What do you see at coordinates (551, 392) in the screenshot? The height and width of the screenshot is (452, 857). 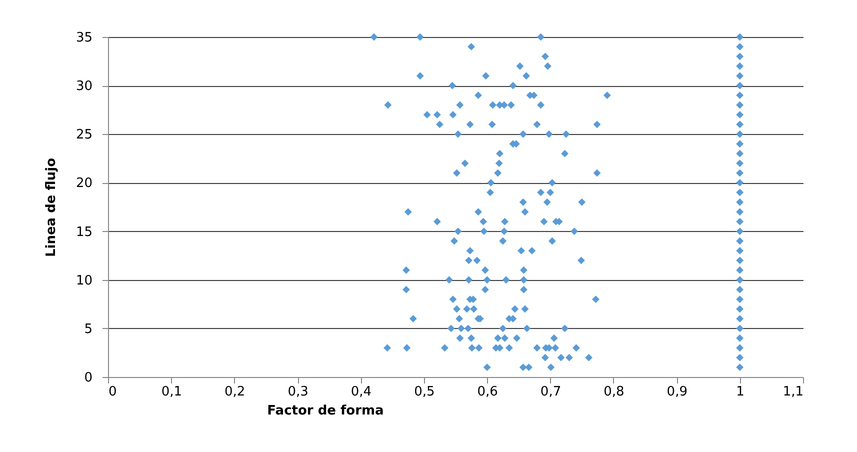 I see `x-tick-label: 0,7` at bounding box center [551, 392].